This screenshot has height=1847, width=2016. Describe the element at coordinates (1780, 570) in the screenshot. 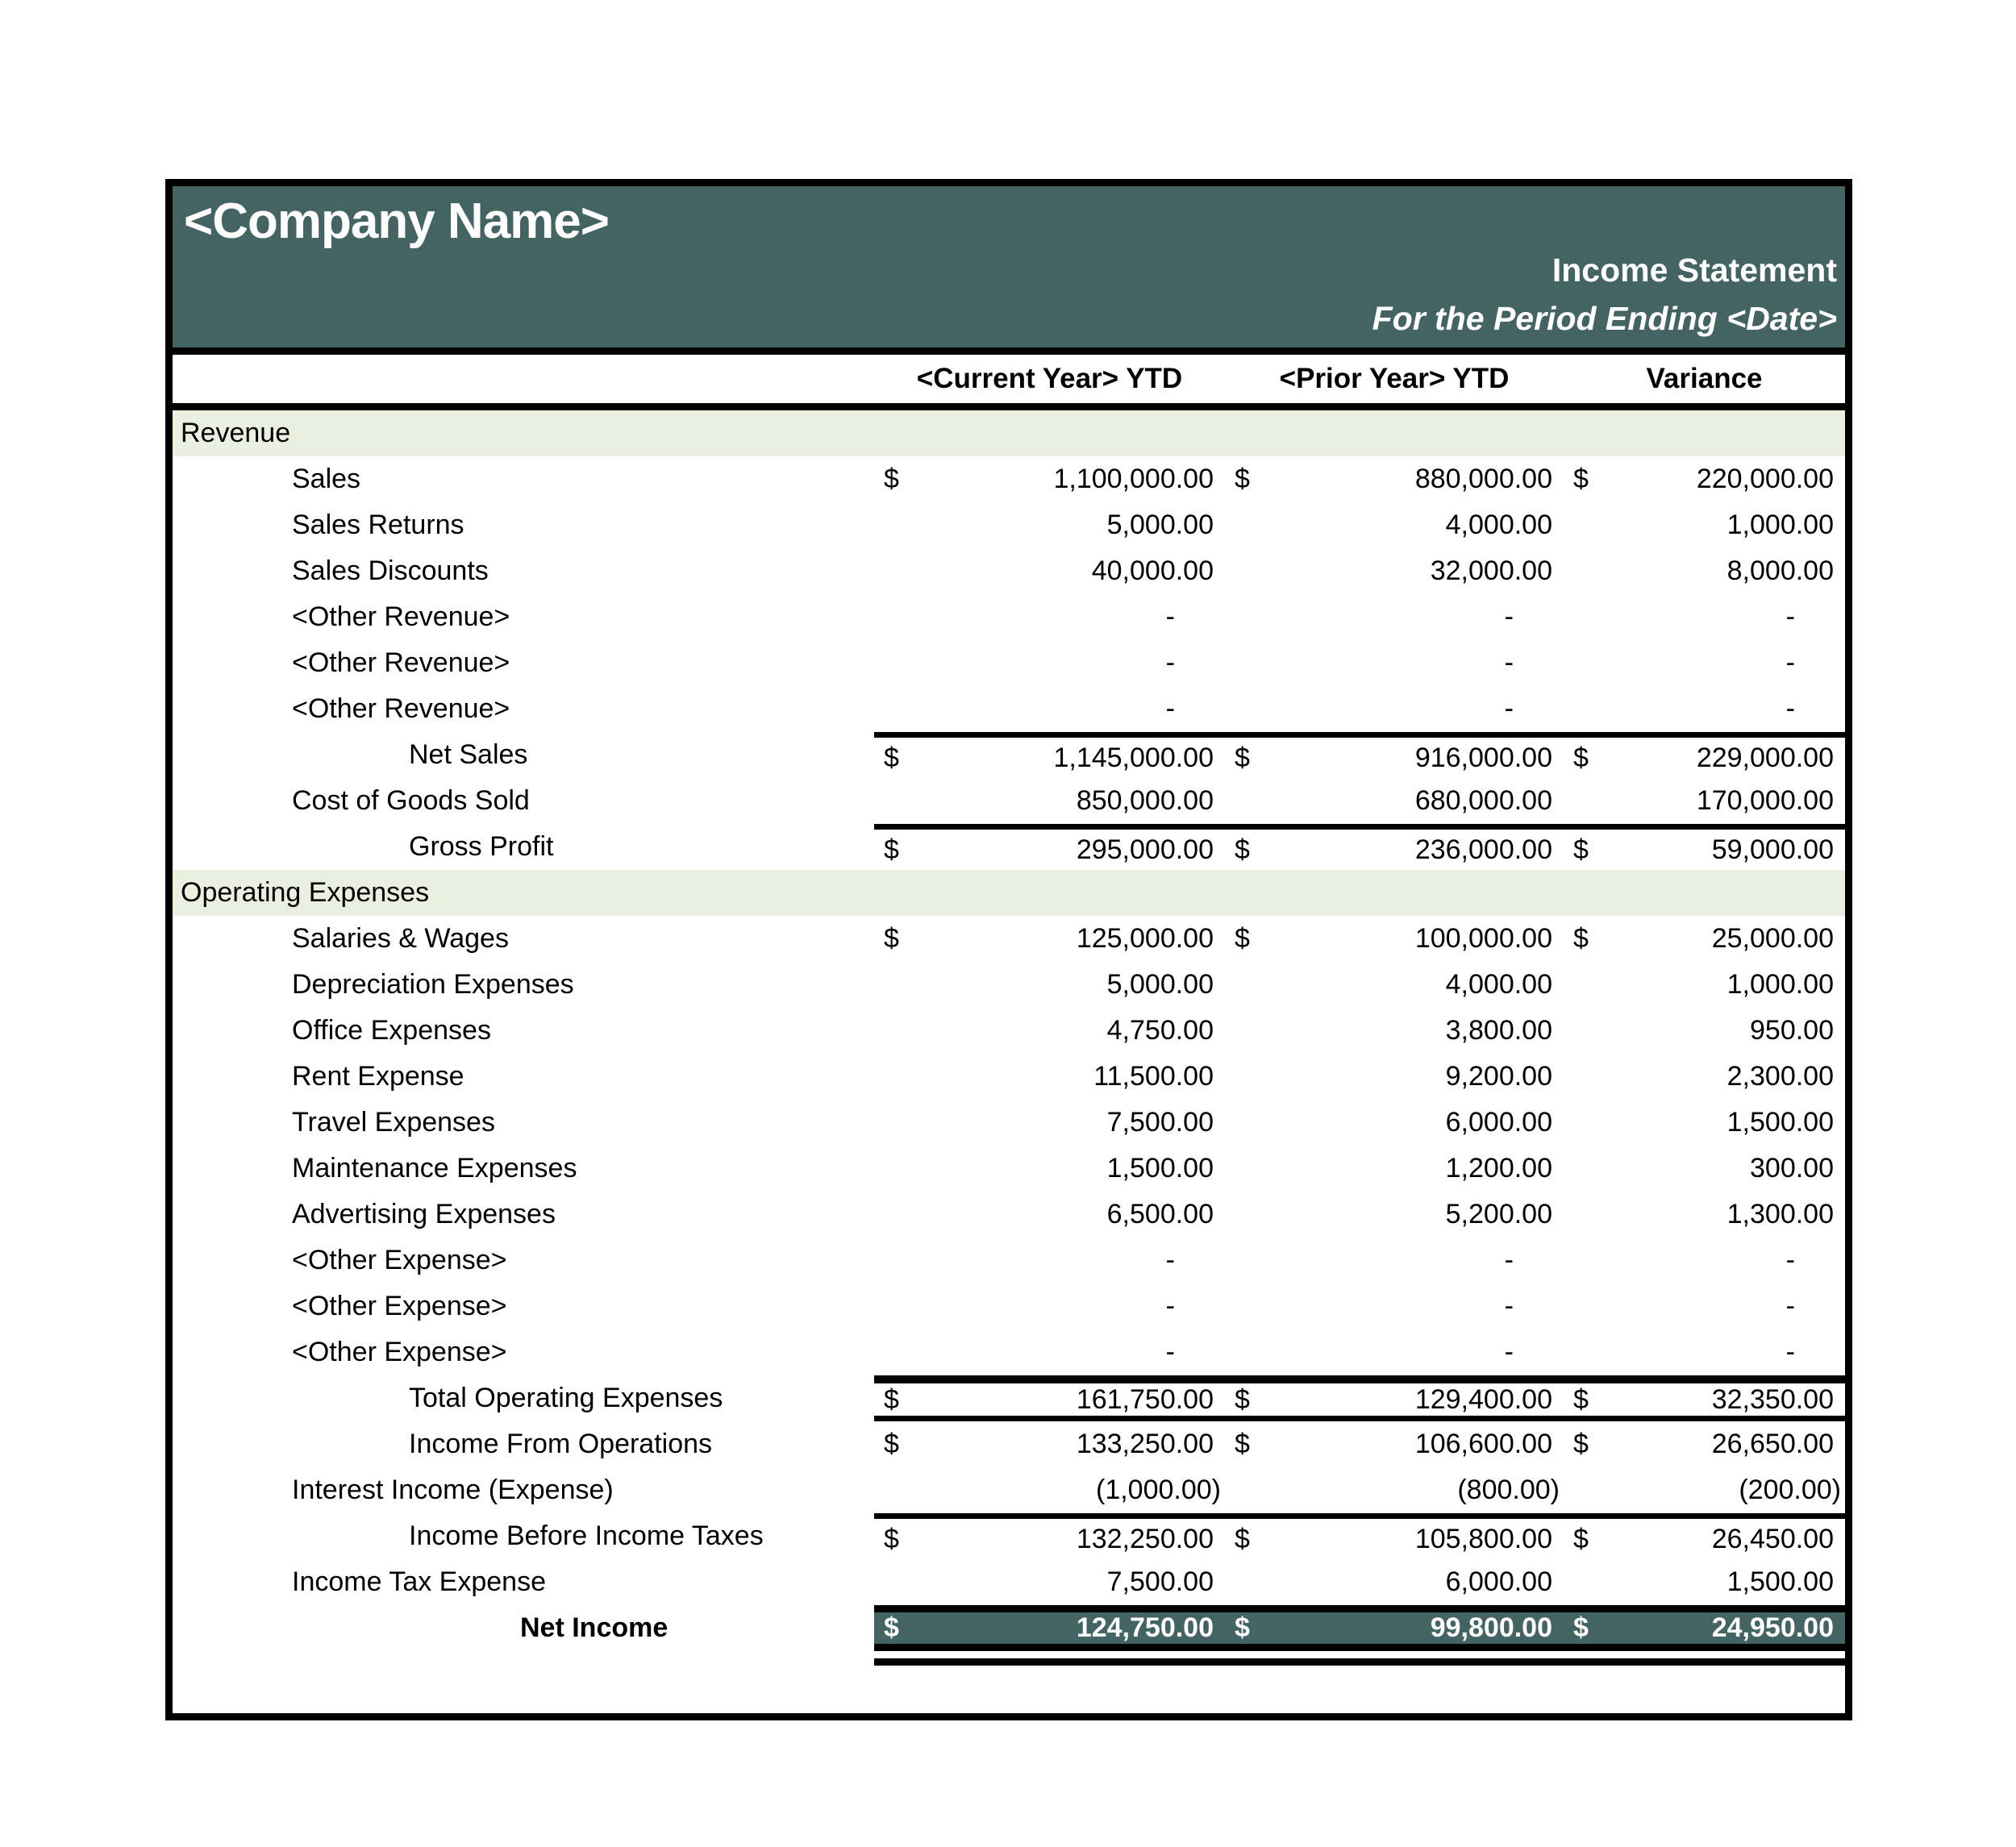

I see `amount: 8,000.00` at that location.